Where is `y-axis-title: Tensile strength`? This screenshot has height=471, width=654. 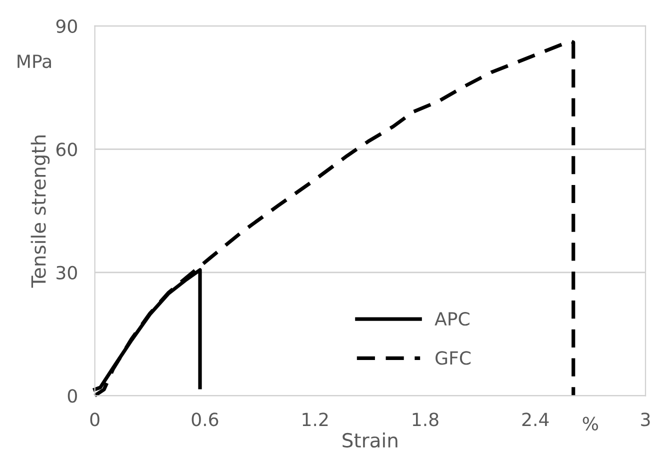 y-axis-title: Tensile strength is located at coordinates (40, 212).